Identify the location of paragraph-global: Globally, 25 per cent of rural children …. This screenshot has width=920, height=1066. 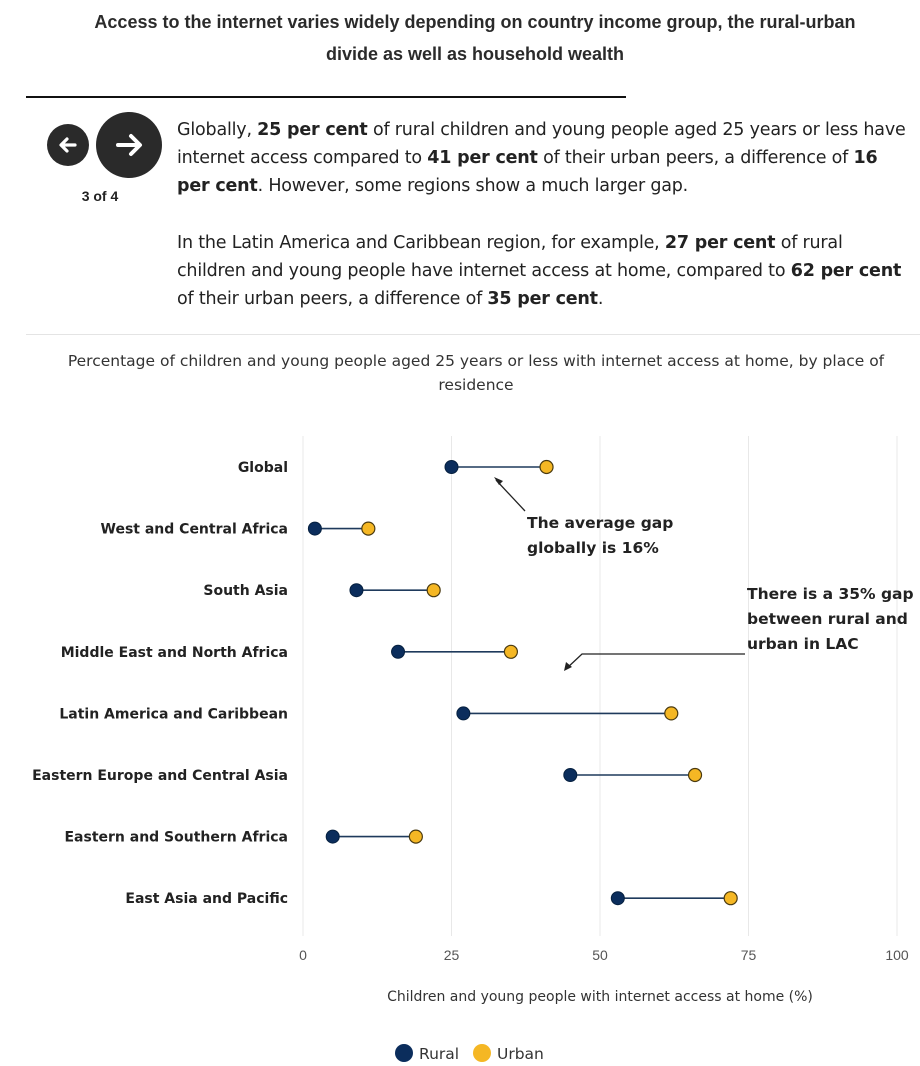
(544, 158).